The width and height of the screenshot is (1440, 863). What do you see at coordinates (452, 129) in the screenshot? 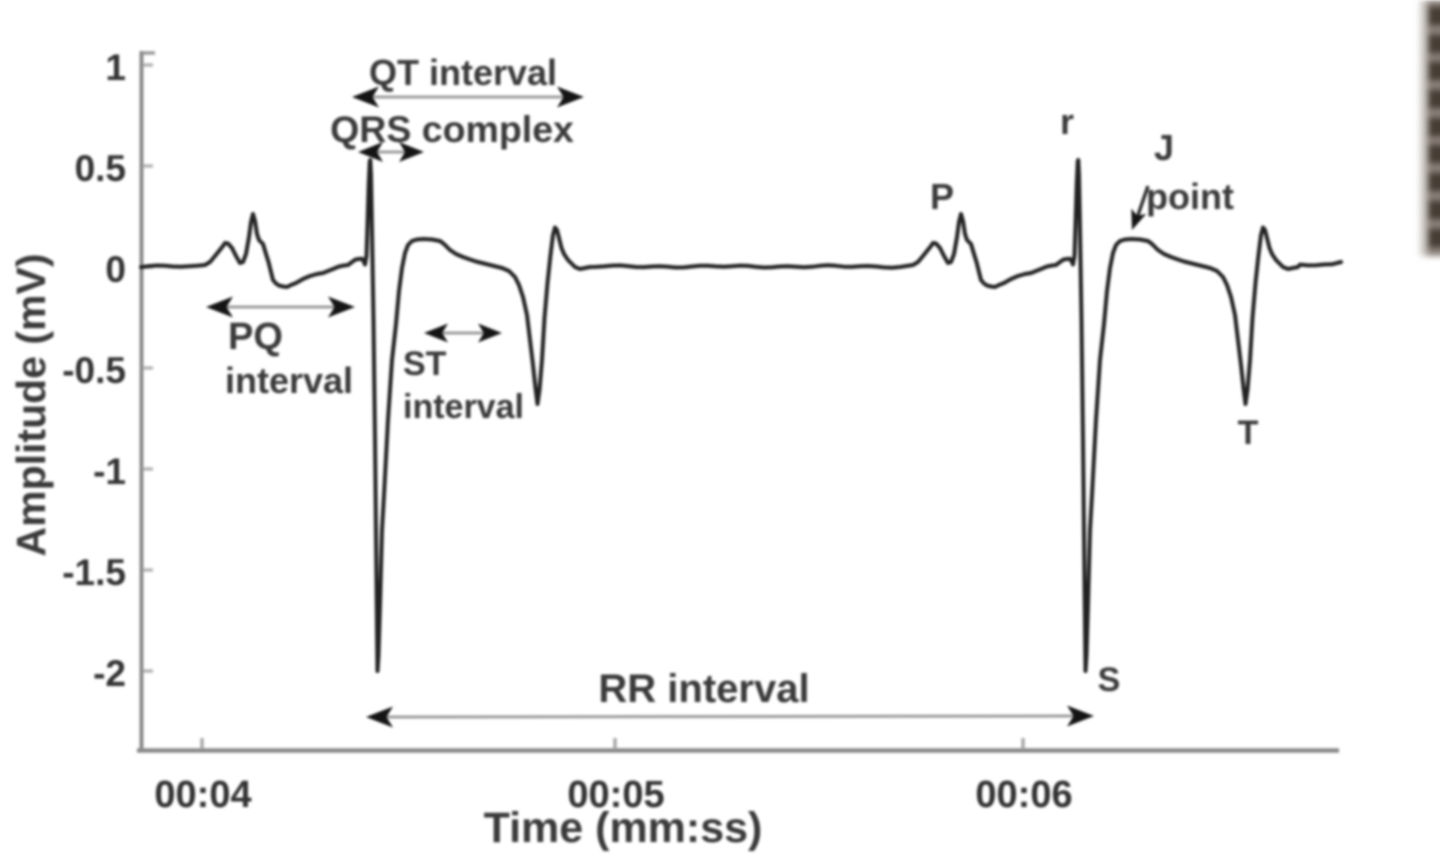
I see `svg-text: QRS complex` at bounding box center [452, 129].